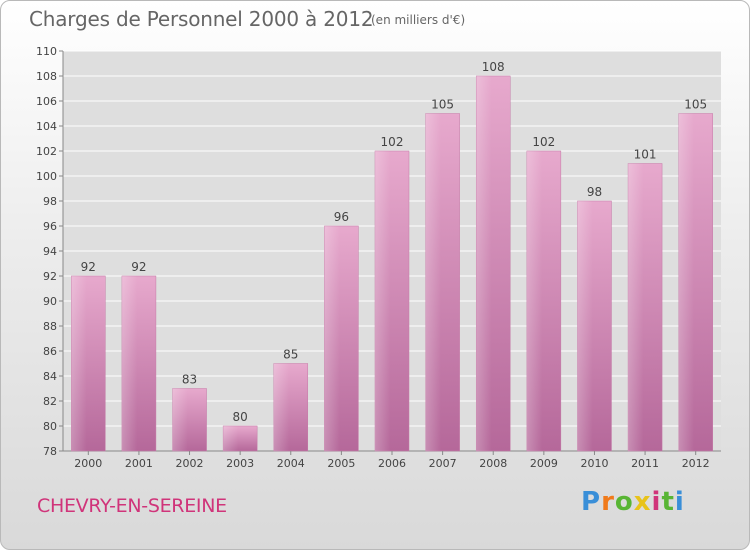 The width and height of the screenshot is (750, 550). What do you see at coordinates (50, 326) in the screenshot?
I see `y-tick-label: 88` at bounding box center [50, 326].